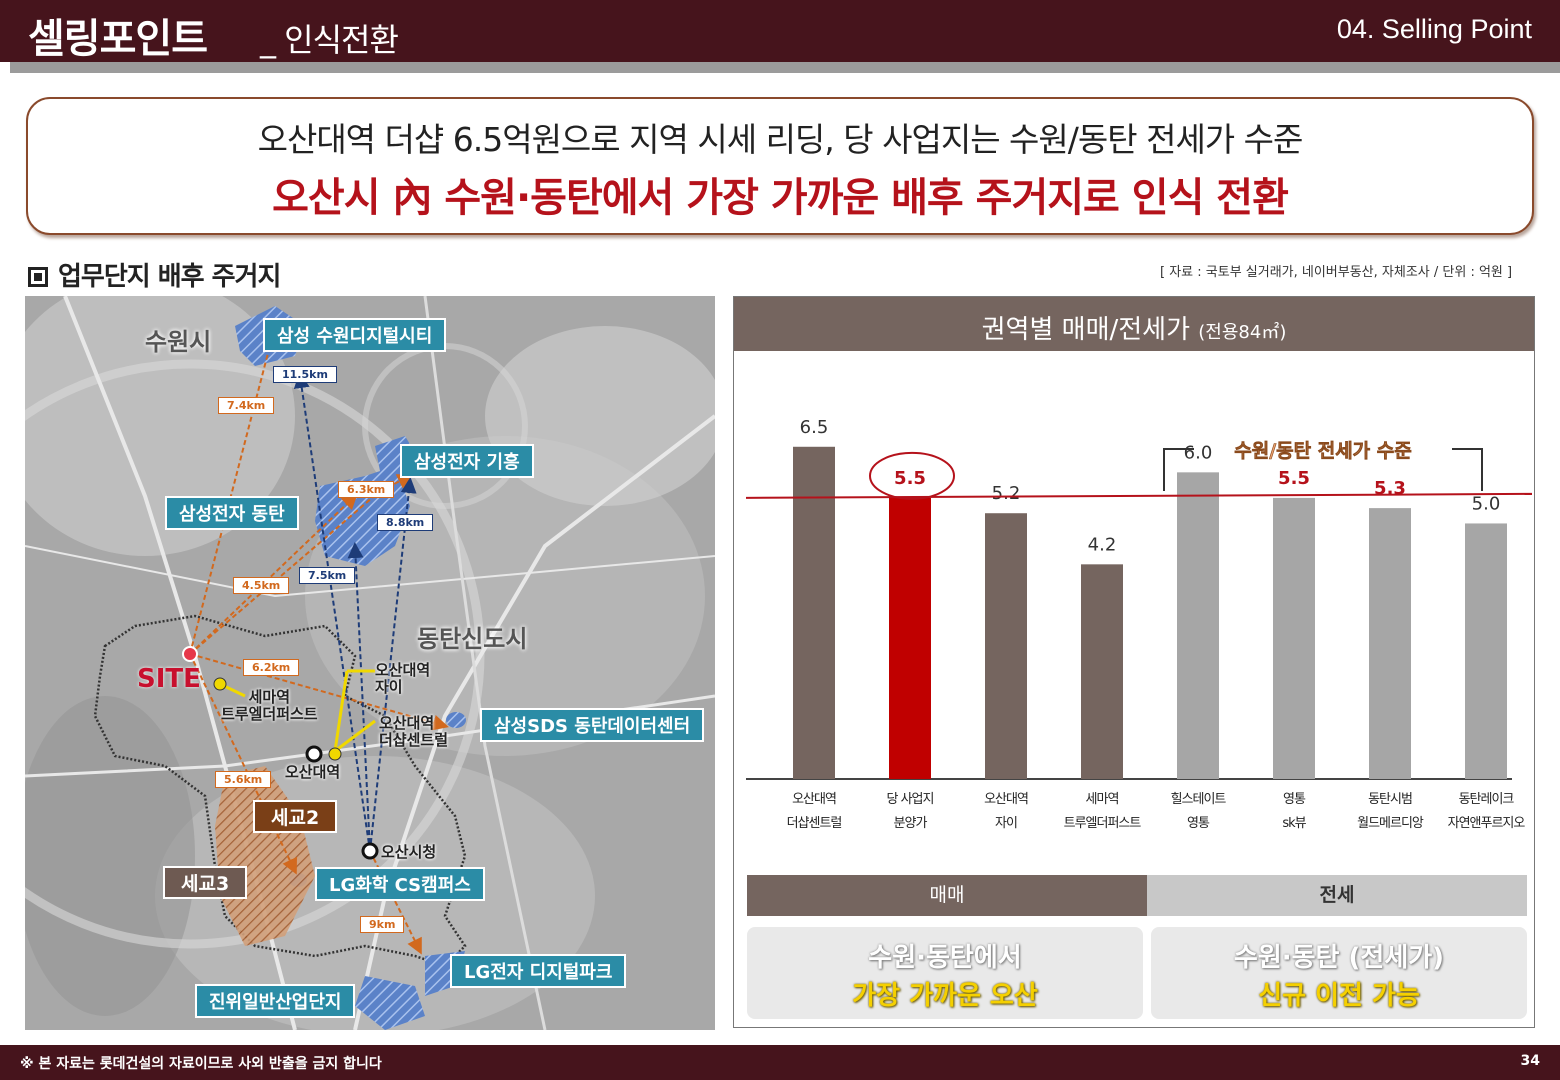 The image size is (1560, 1080). I want to click on label-lg-digital: LG전자 디지털파크, so click(538, 971).